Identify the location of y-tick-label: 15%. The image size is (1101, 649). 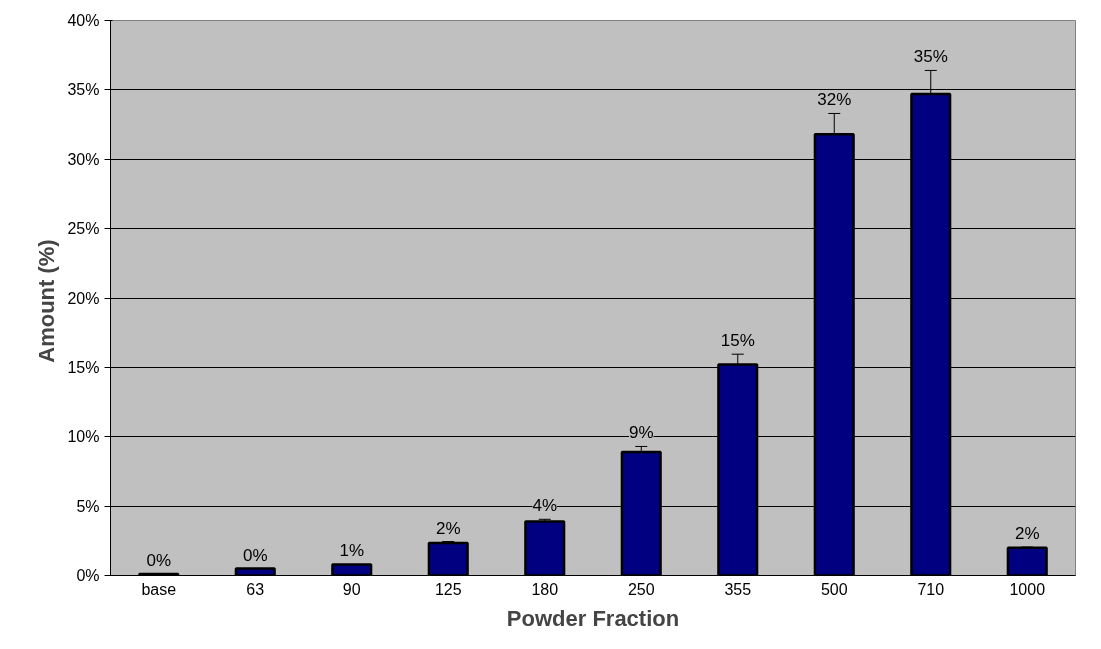
(83, 367).